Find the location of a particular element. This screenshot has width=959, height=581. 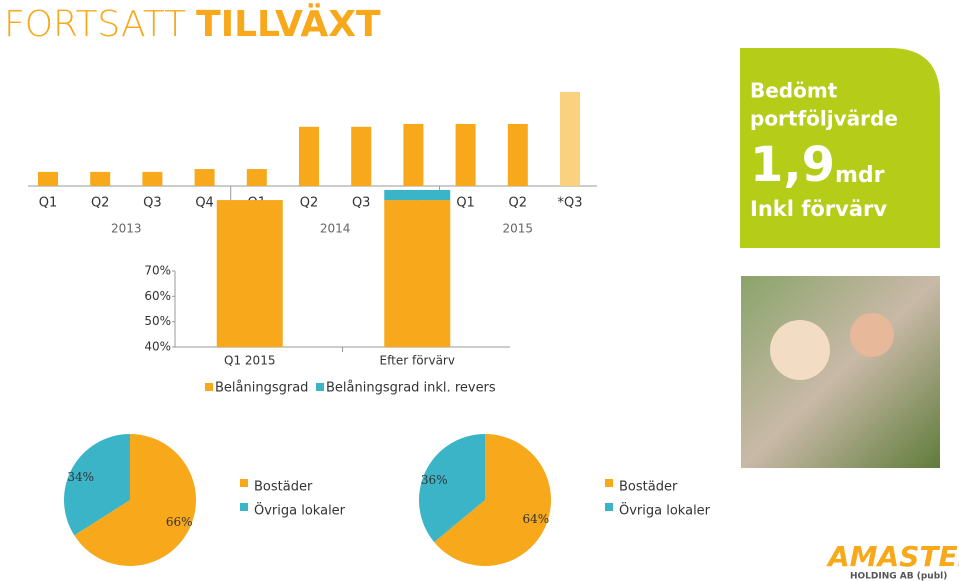

logo-name: AMASTEN is located at coordinates (892, 556).